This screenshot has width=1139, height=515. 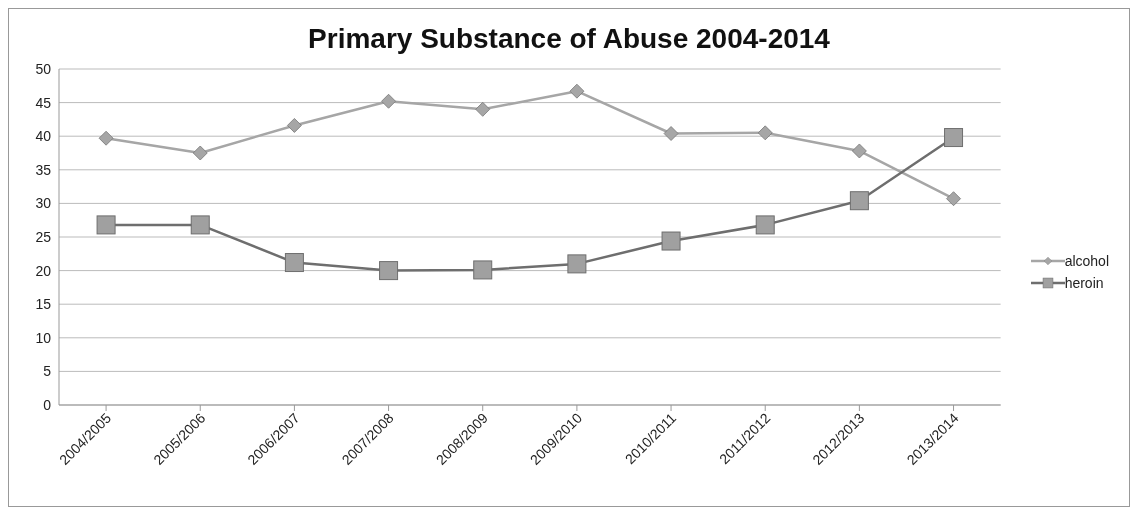 What do you see at coordinates (47, 404) in the screenshot?
I see `y-tick-label: 0` at bounding box center [47, 404].